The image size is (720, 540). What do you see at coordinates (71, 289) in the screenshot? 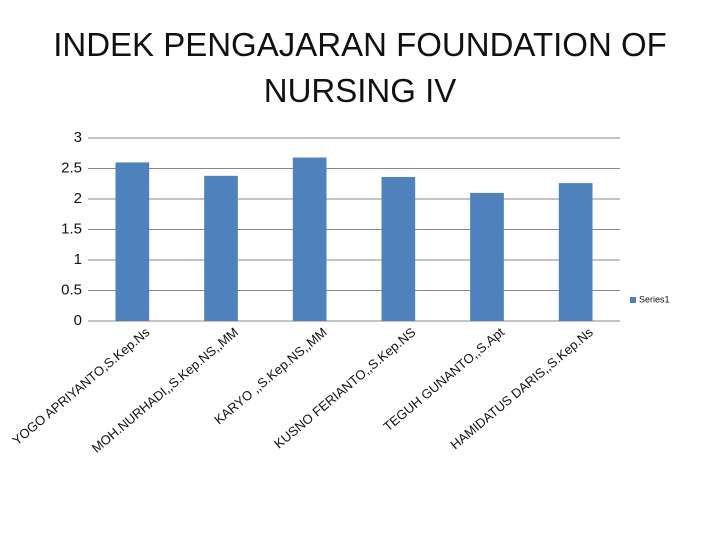
I see `y-tick-label: 0.5` at bounding box center [71, 289].